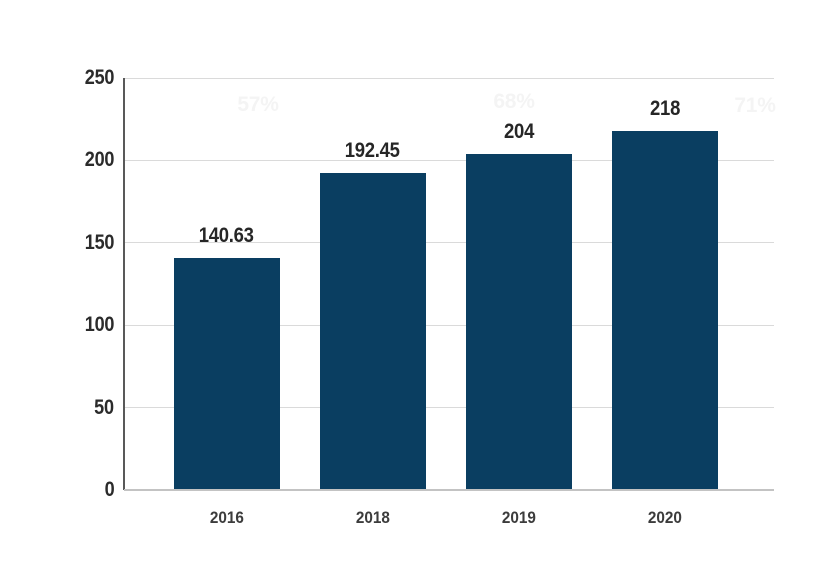 This screenshot has height=586, width=832. What do you see at coordinates (449, 490) in the screenshot?
I see `x-axis-baseline` at bounding box center [449, 490].